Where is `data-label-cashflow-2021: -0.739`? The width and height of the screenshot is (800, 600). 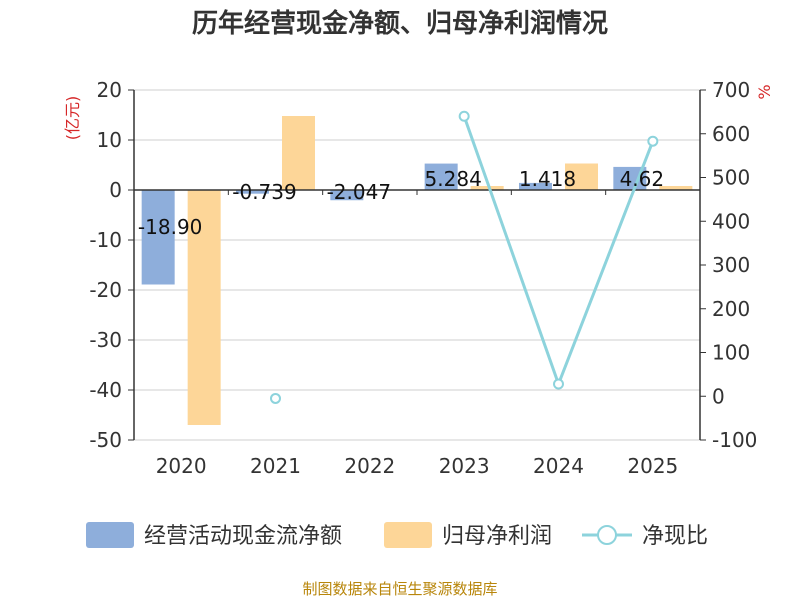 data-label-cashflow-2021: -0.739 is located at coordinates (264, 192).